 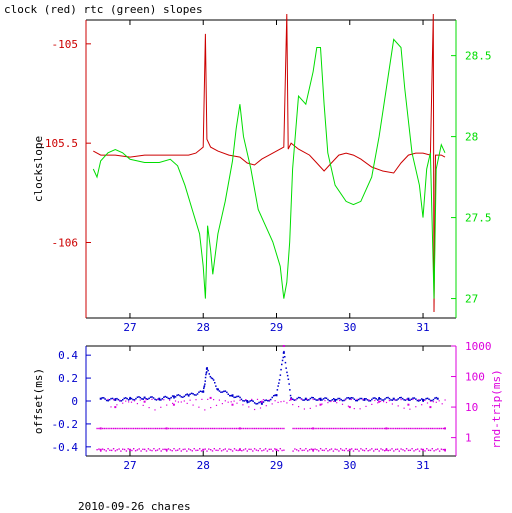 I want to click on bottom-y-tick-label: 0.4, so click(x=68, y=355).